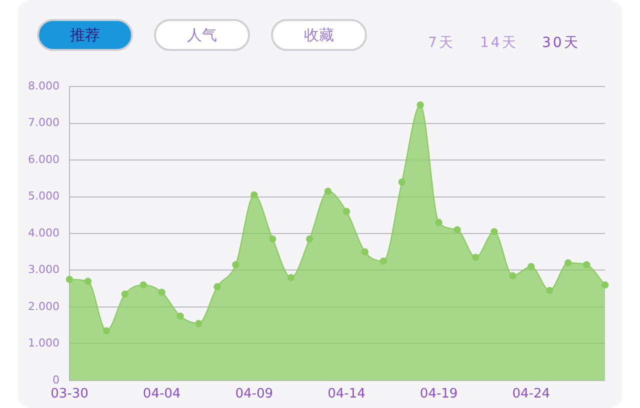 The image size is (640, 408). I want to click on x-tick-label: 04-14, so click(347, 394).